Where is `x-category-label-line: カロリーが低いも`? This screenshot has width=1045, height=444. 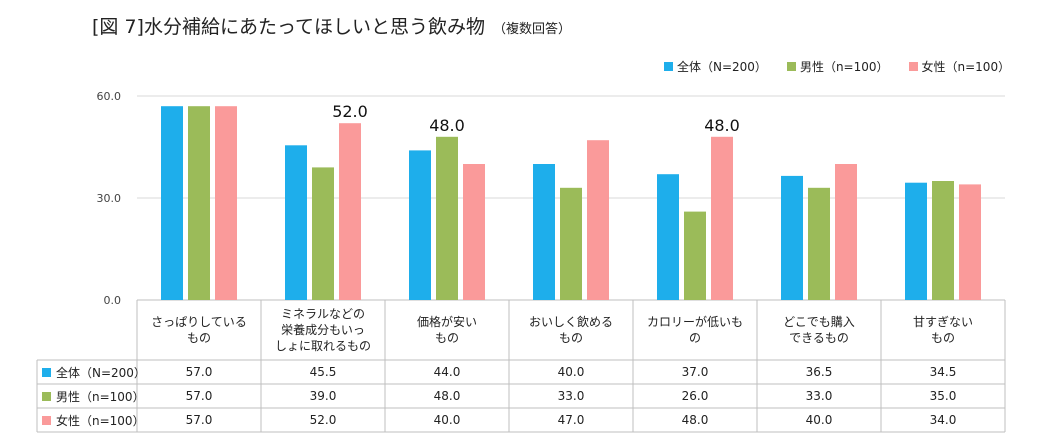
x-category-label-line: カロリーが低いも is located at coordinates (694, 322).